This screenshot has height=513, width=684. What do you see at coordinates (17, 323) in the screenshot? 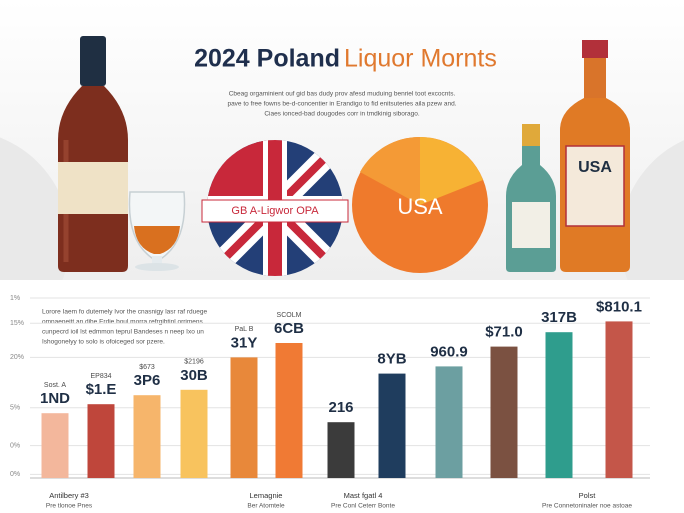
I see `y-tick-label: 15%` at bounding box center [17, 323].